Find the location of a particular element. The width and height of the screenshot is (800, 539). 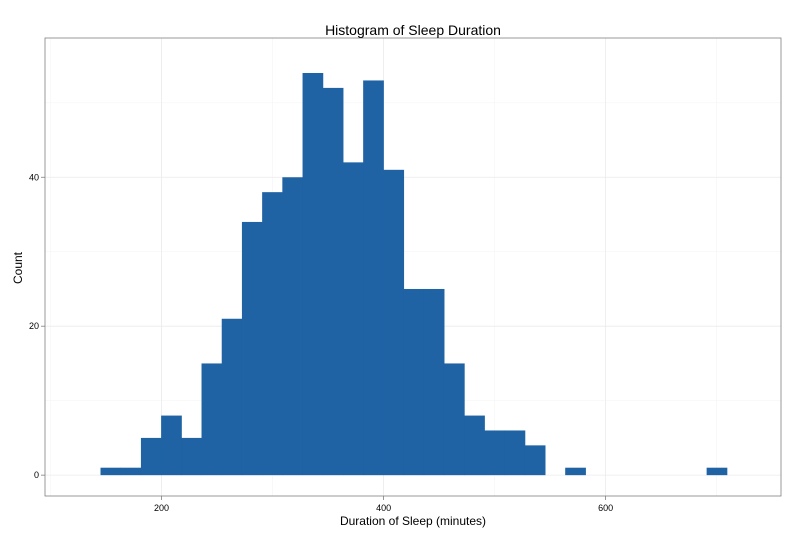

x-tick-label: 400 is located at coordinates (383, 508).